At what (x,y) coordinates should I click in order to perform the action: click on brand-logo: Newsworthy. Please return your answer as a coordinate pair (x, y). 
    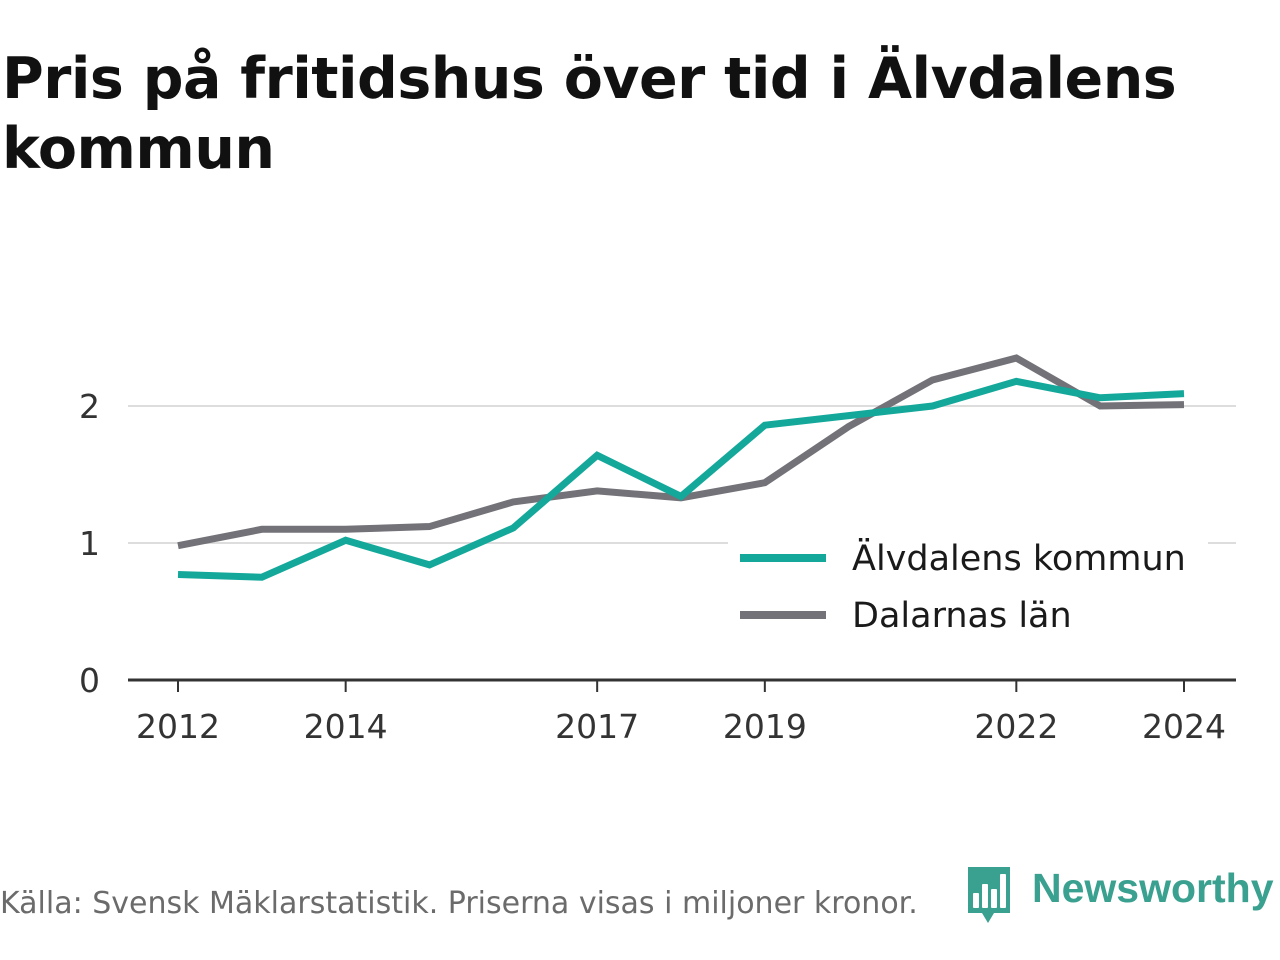
    Looking at the image, I should click on (1119, 895).